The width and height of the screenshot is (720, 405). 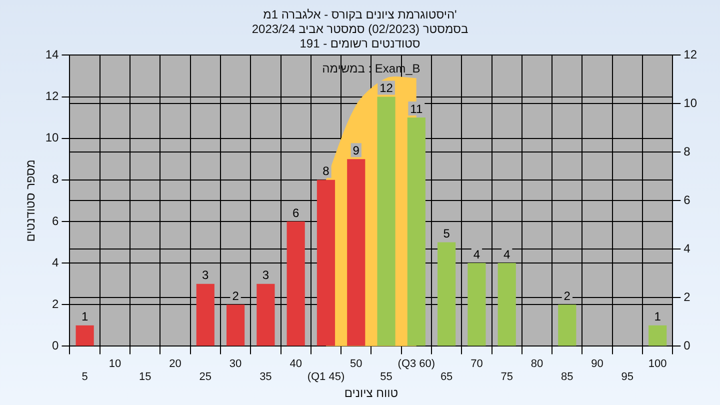 What do you see at coordinates (387, 88) in the screenshot?
I see `data-label: 12` at bounding box center [387, 88].